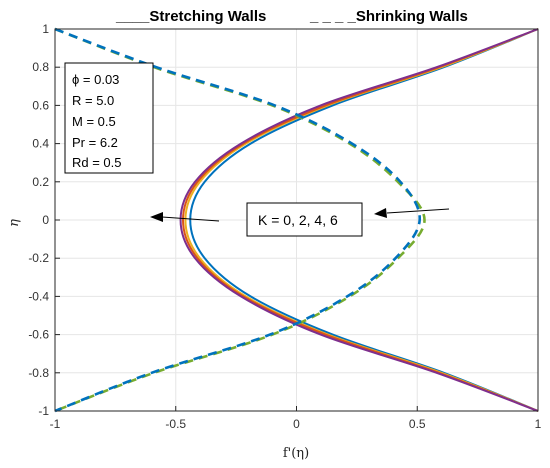  Describe the element at coordinates (40, 67) in the screenshot. I see `y-tick-label-9: 0.8` at that location.